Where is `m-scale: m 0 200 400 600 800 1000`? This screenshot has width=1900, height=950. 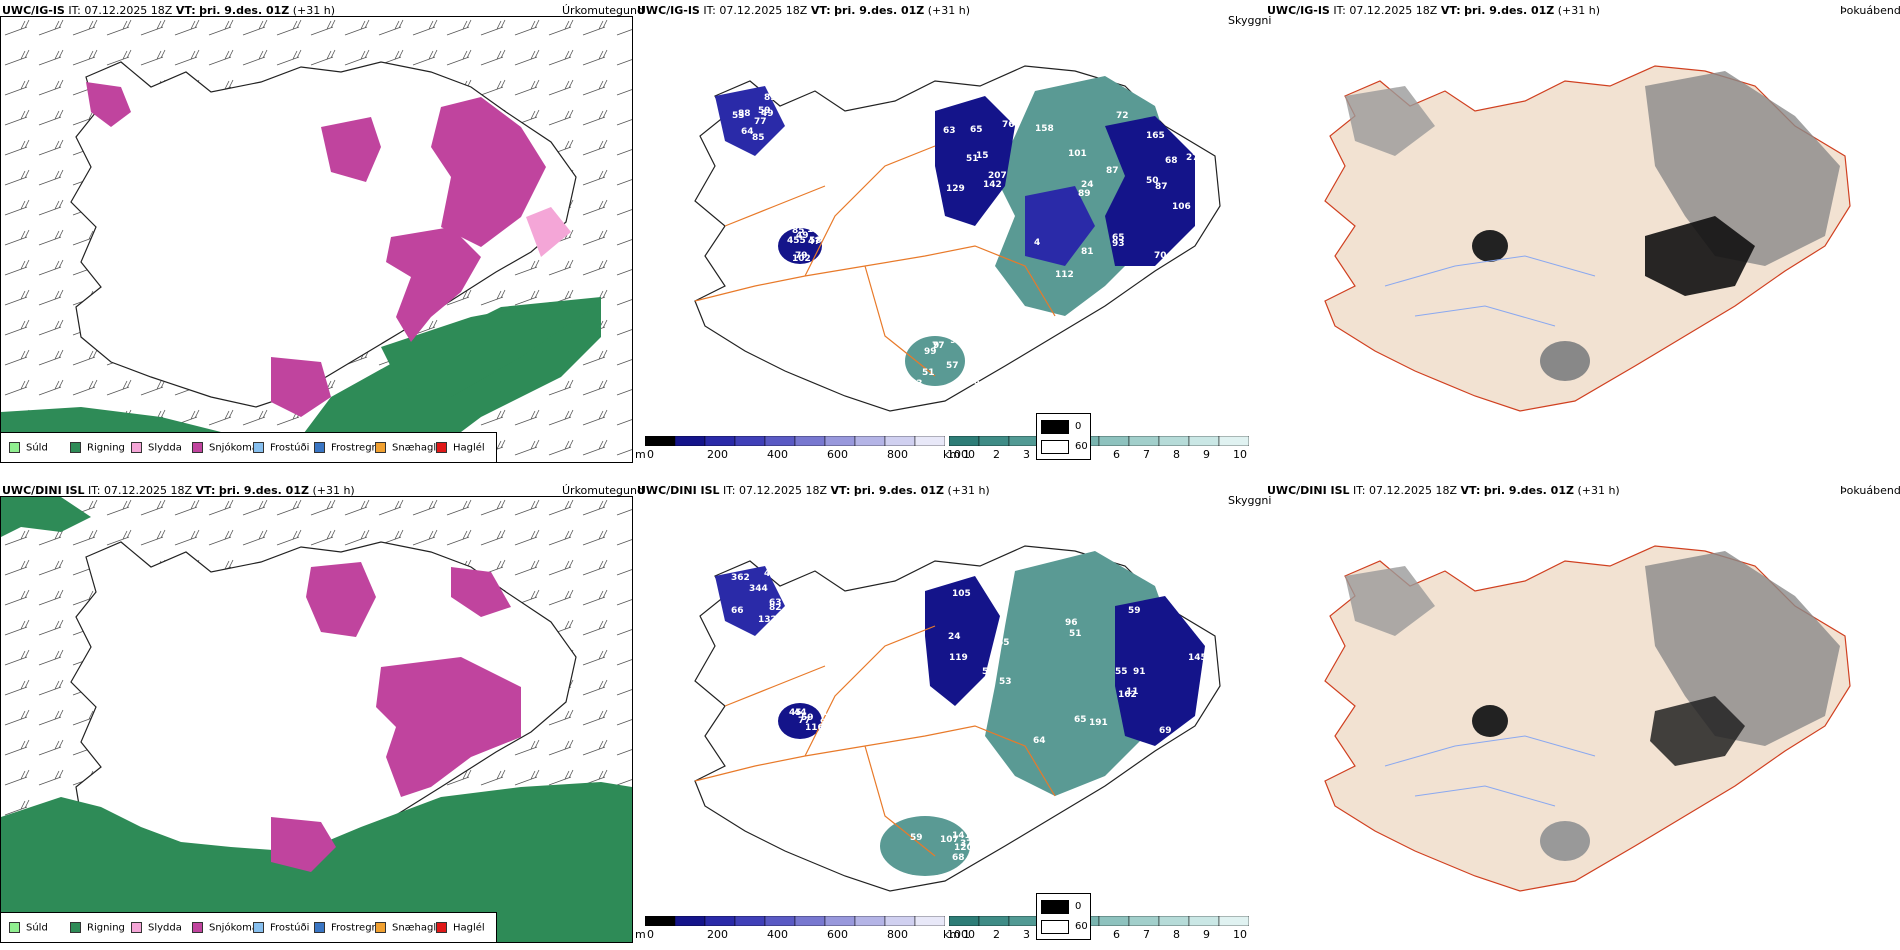
m-scale: m 0 200 400 600 800 1000 is located at coordinates (805, 933).